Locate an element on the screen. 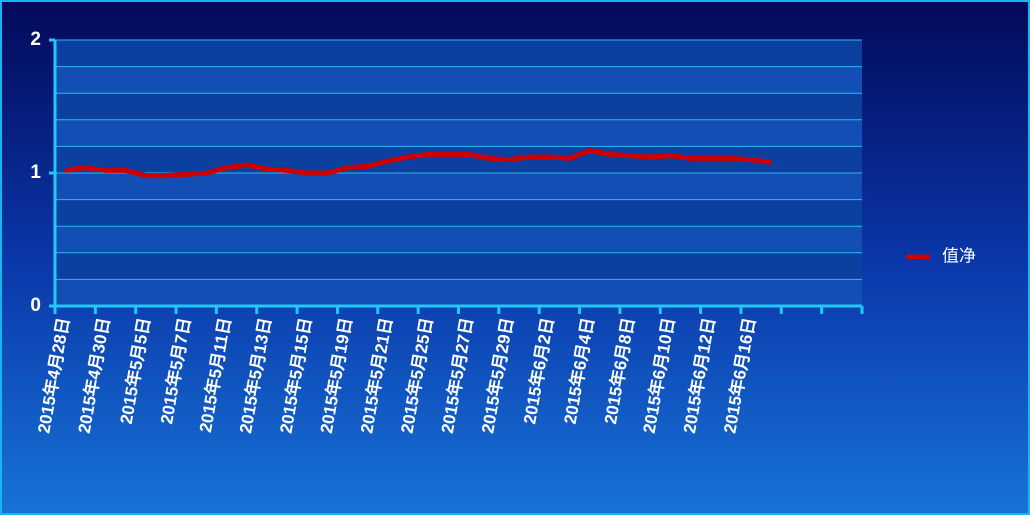 The width and height of the screenshot is (1030, 515). y-tick-label: 1 is located at coordinates (35, 172).